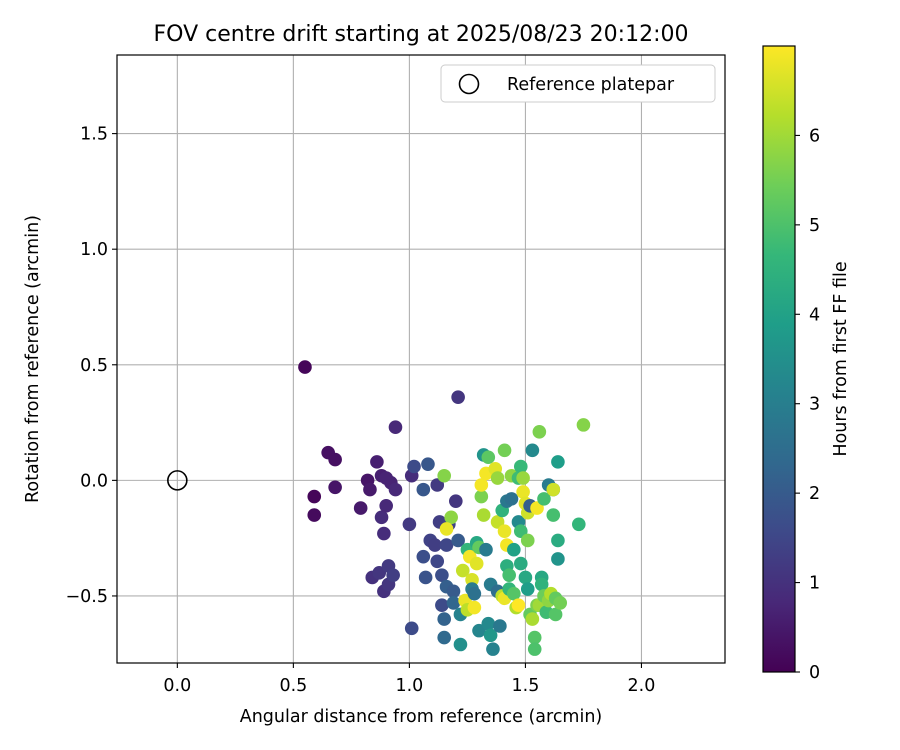 The height and width of the screenshot is (750, 900). I want to click on colorbar-tick-label: 0, so click(814, 673).